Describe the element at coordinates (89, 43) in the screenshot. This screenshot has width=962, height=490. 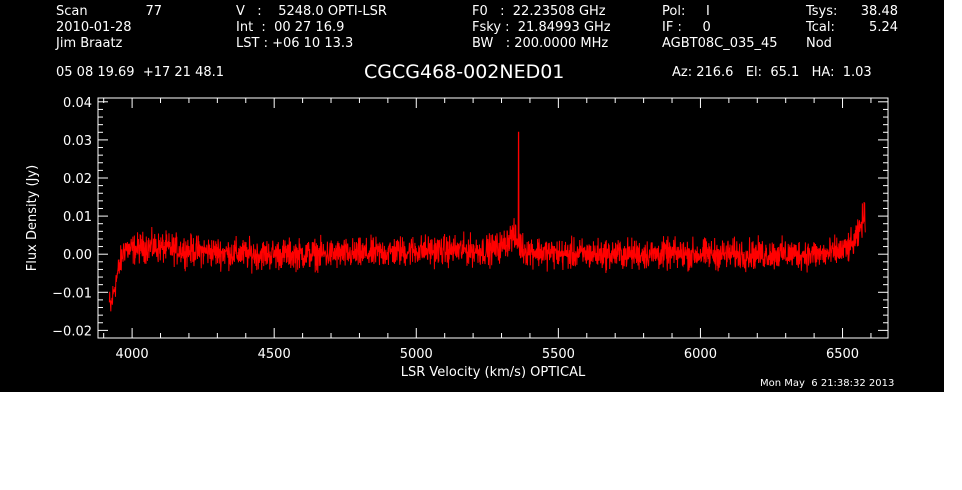
I see `observer-name: Jim Braatz` at that location.